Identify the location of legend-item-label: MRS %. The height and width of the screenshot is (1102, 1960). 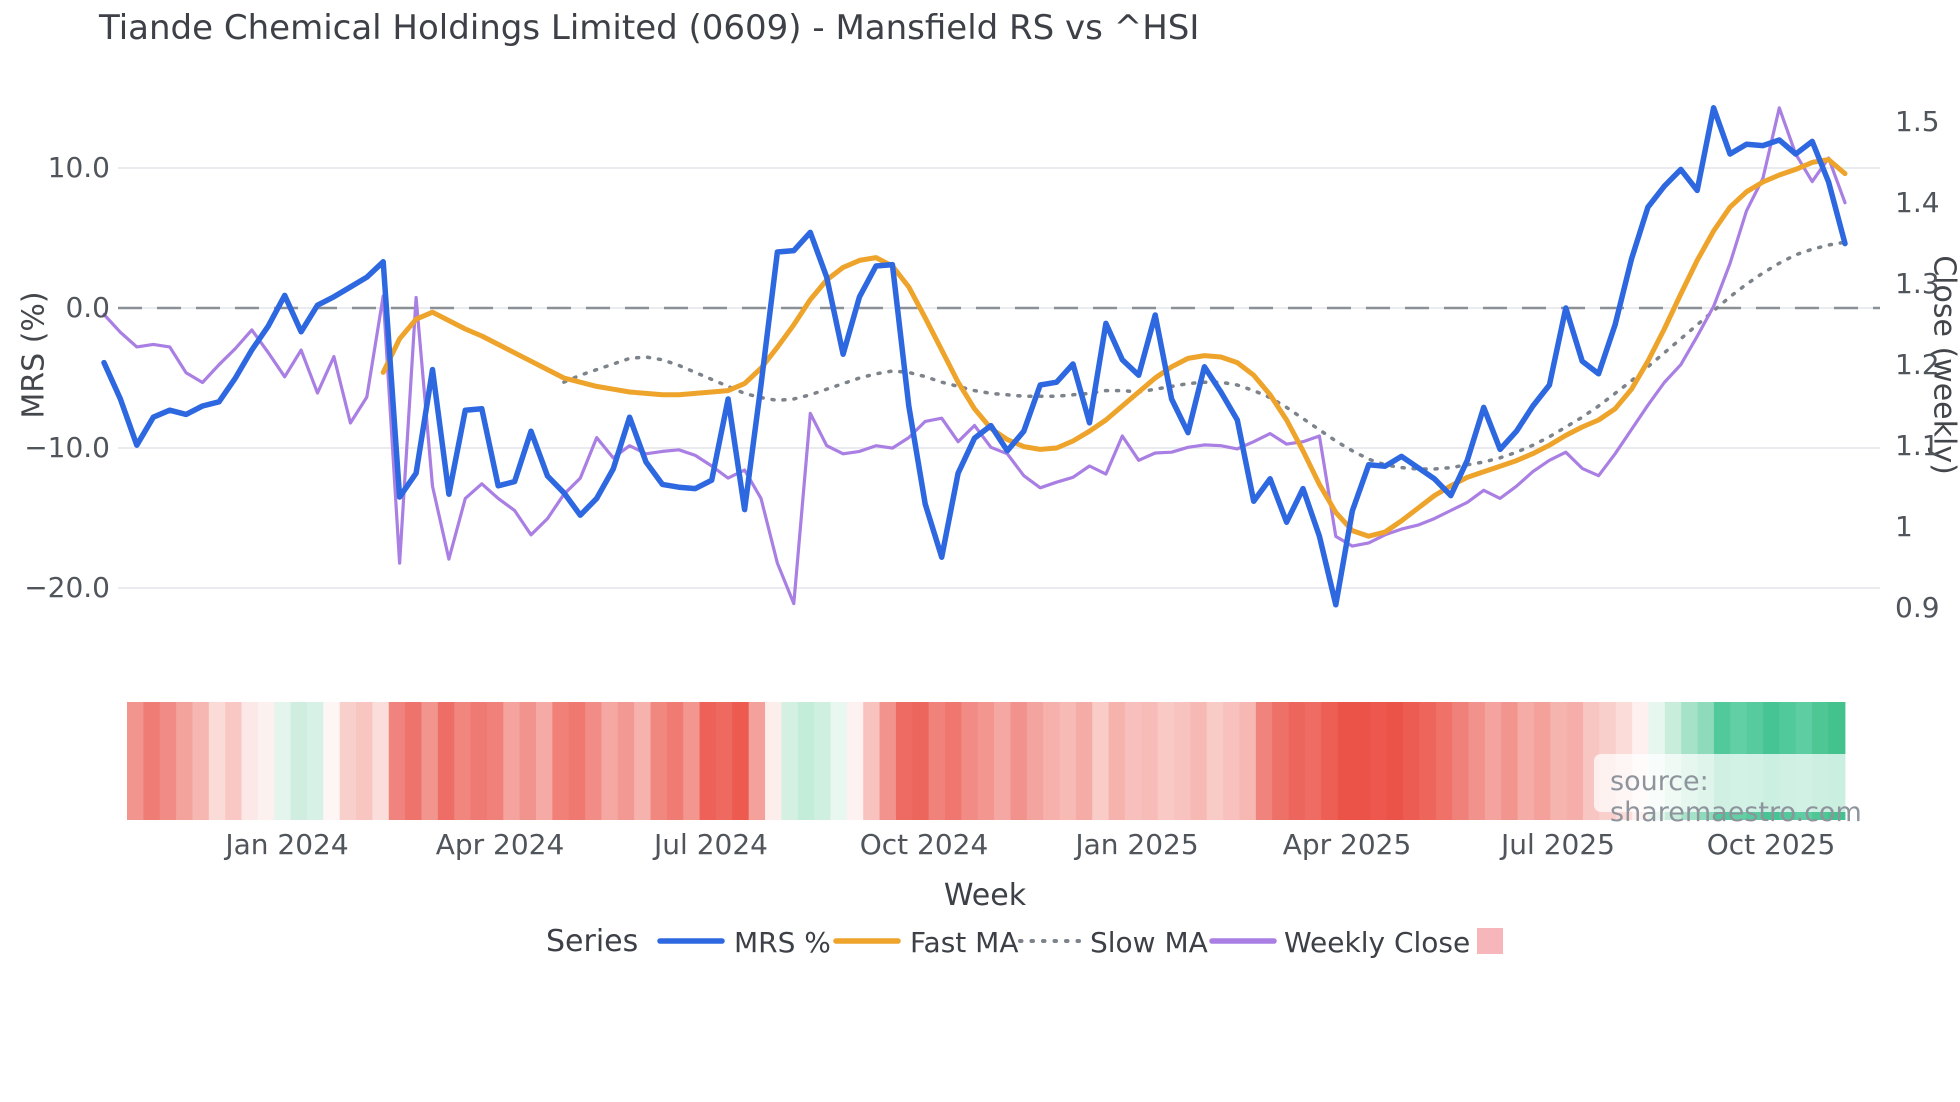
(782, 942).